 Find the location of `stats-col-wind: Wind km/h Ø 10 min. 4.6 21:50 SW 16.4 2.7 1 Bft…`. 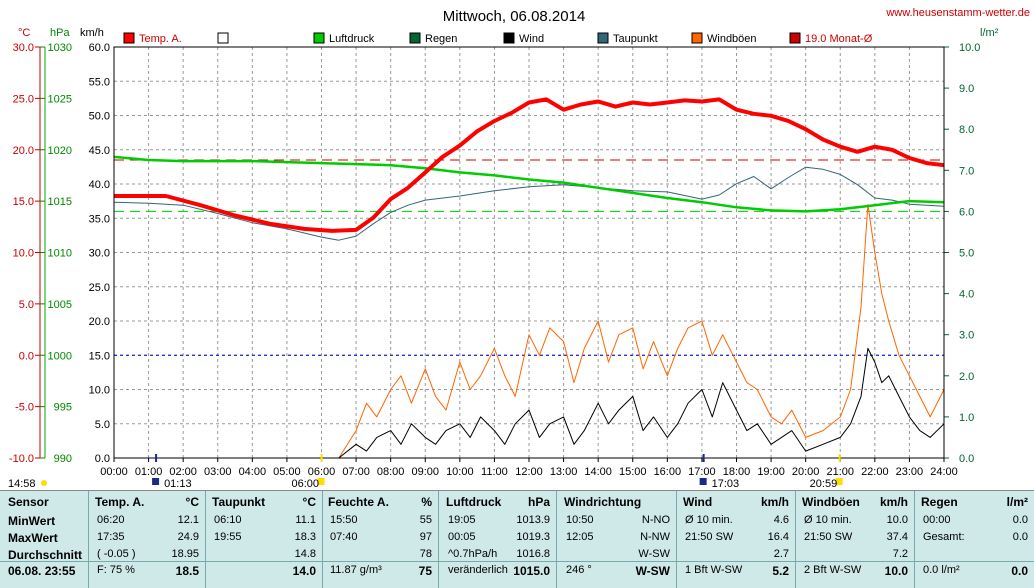

stats-col-wind: Wind km/h Ø 10 min. 4.6 21:50 SW 16.4 2.7 1 Bft… is located at coordinates (736, 539).